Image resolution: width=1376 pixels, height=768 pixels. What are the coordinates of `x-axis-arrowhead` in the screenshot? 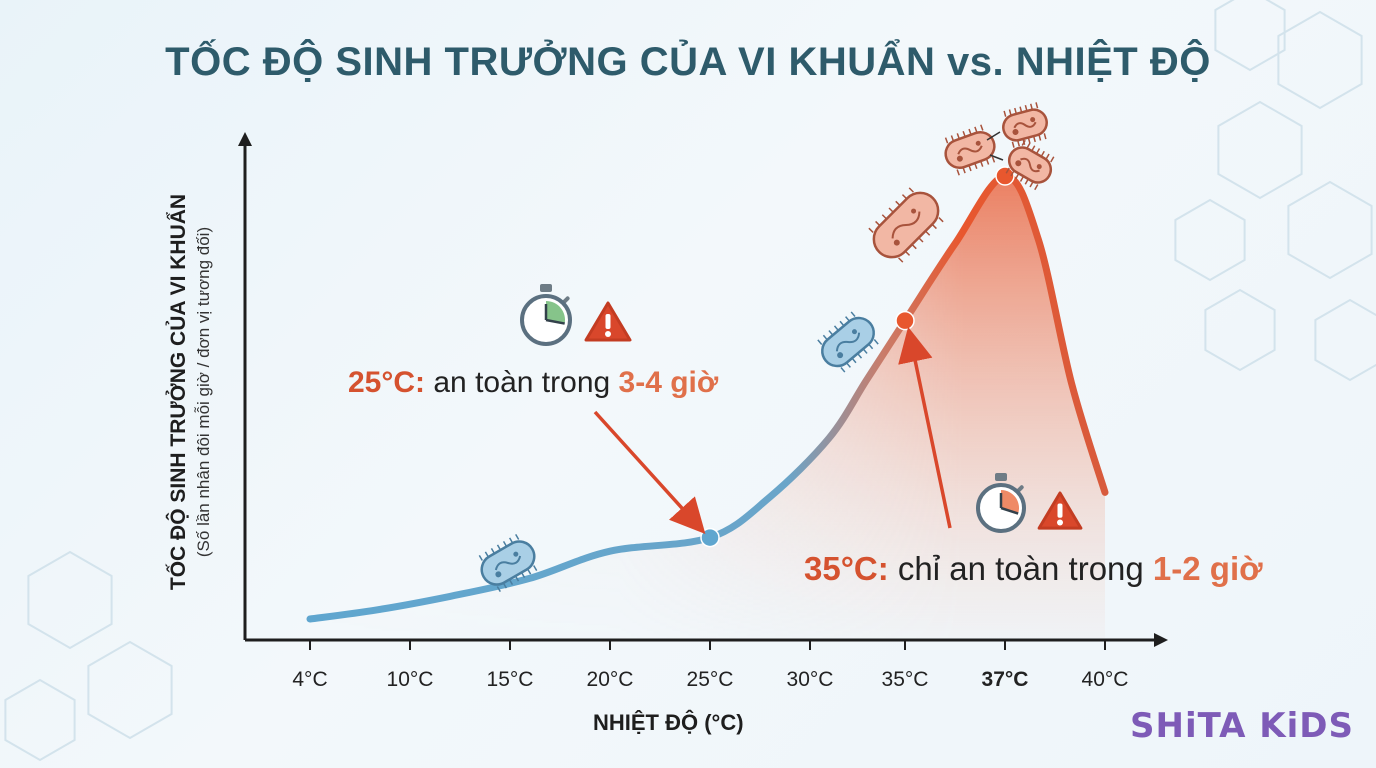 It's located at (1161, 640).